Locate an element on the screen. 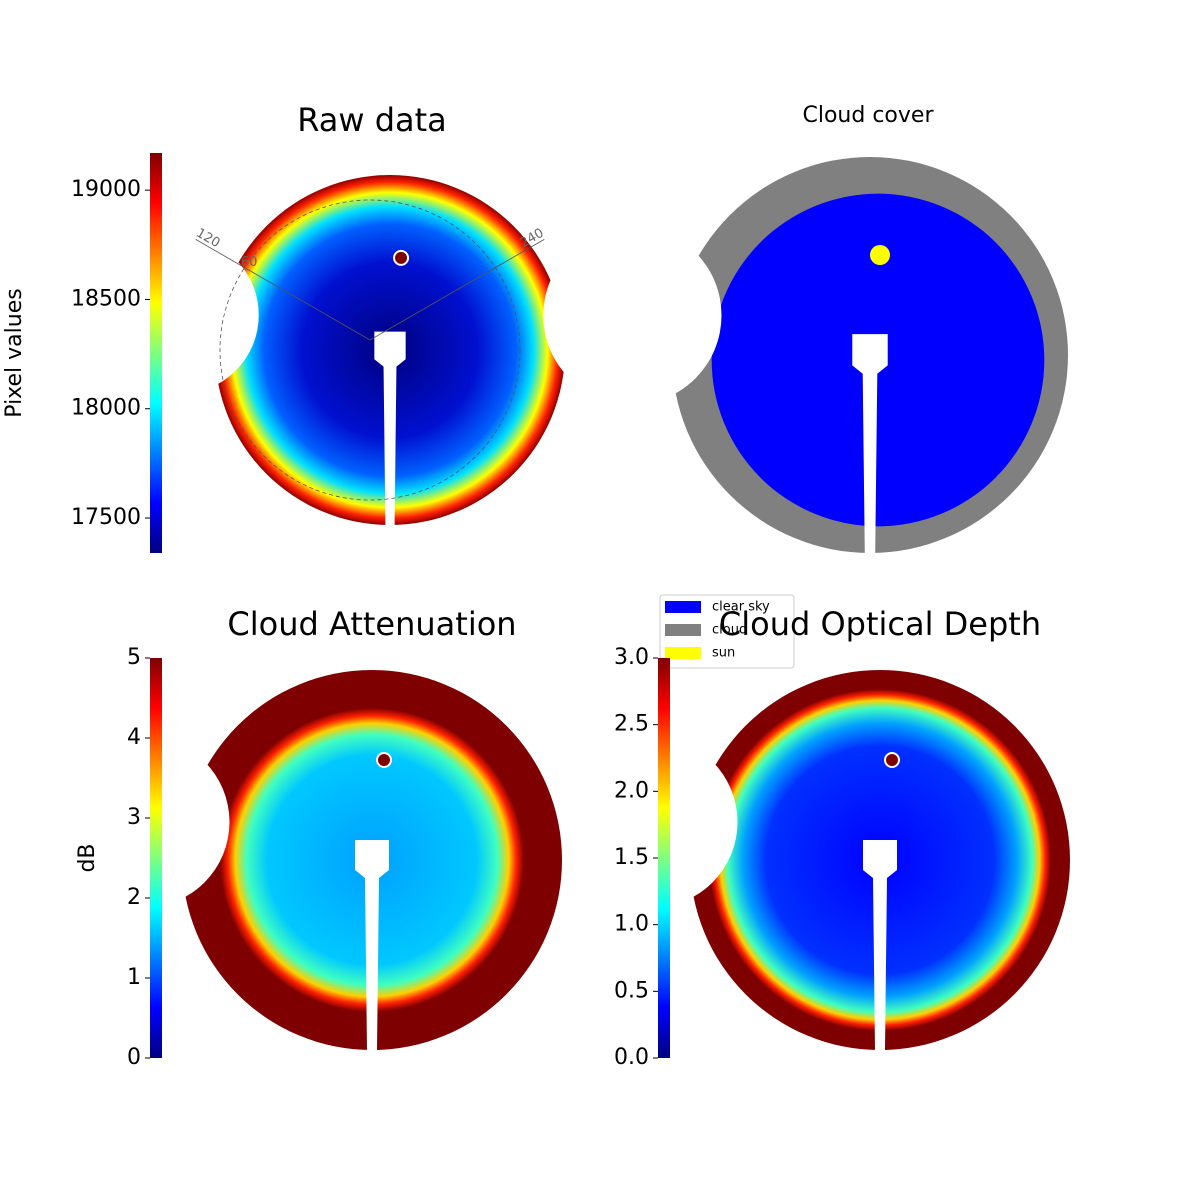 The height and width of the screenshot is (1204, 1200). colorbar-tick-label: 1.5 is located at coordinates (631, 857).